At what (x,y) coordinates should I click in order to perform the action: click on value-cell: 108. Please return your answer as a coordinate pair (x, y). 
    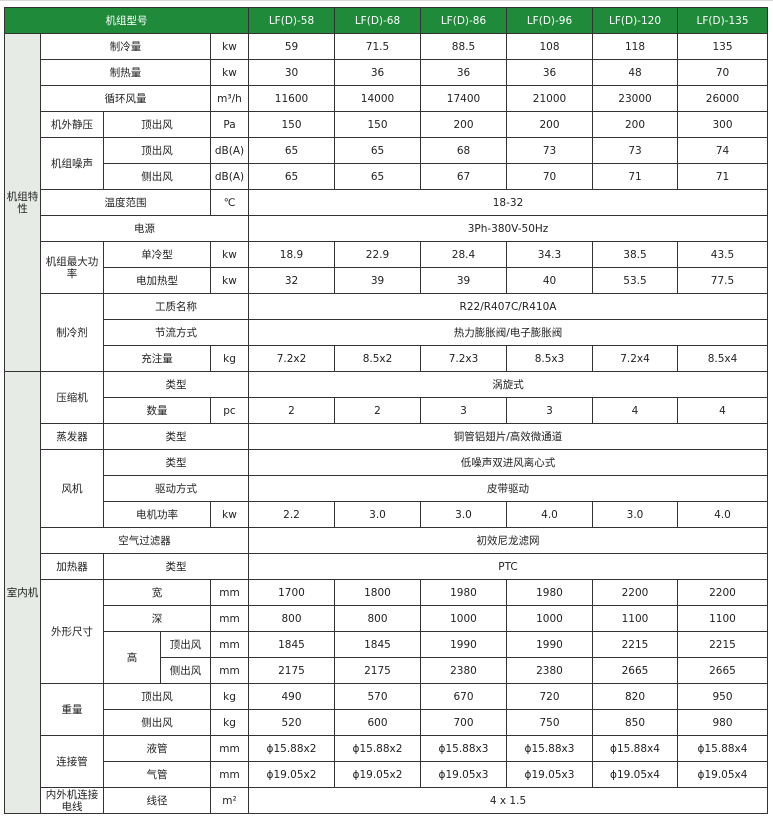
    Looking at the image, I should click on (549, 46).